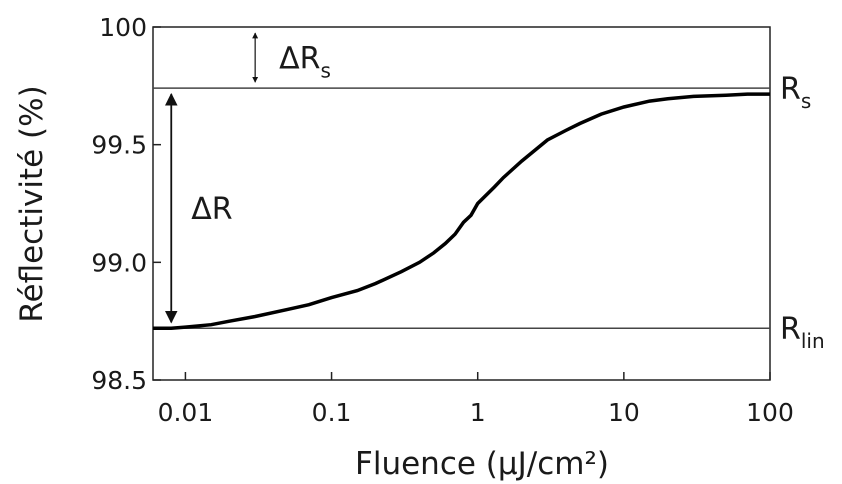 The height and width of the screenshot is (484, 842). What do you see at coordinates (802, 332) in the screenshot?
I see `reference-line-label: Rlin` at bounding box center [802, 332].